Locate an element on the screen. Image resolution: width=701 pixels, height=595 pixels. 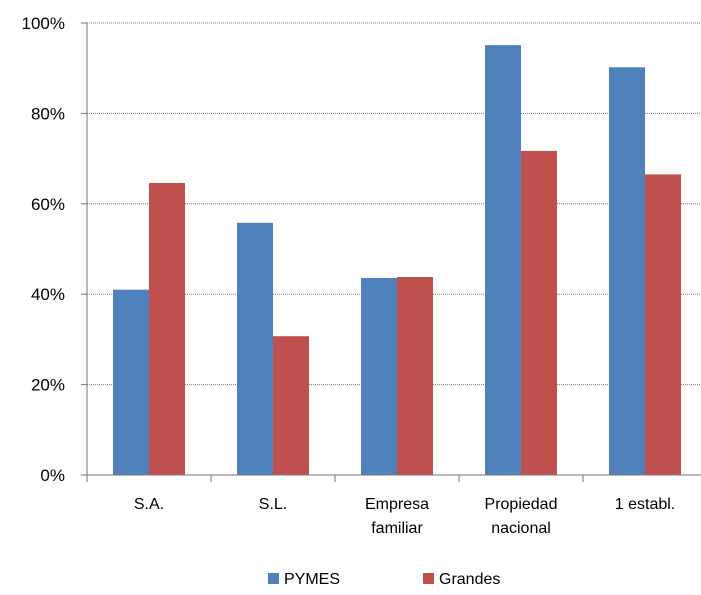
x-tick-label: familiar is located at coordinates (397, 528).